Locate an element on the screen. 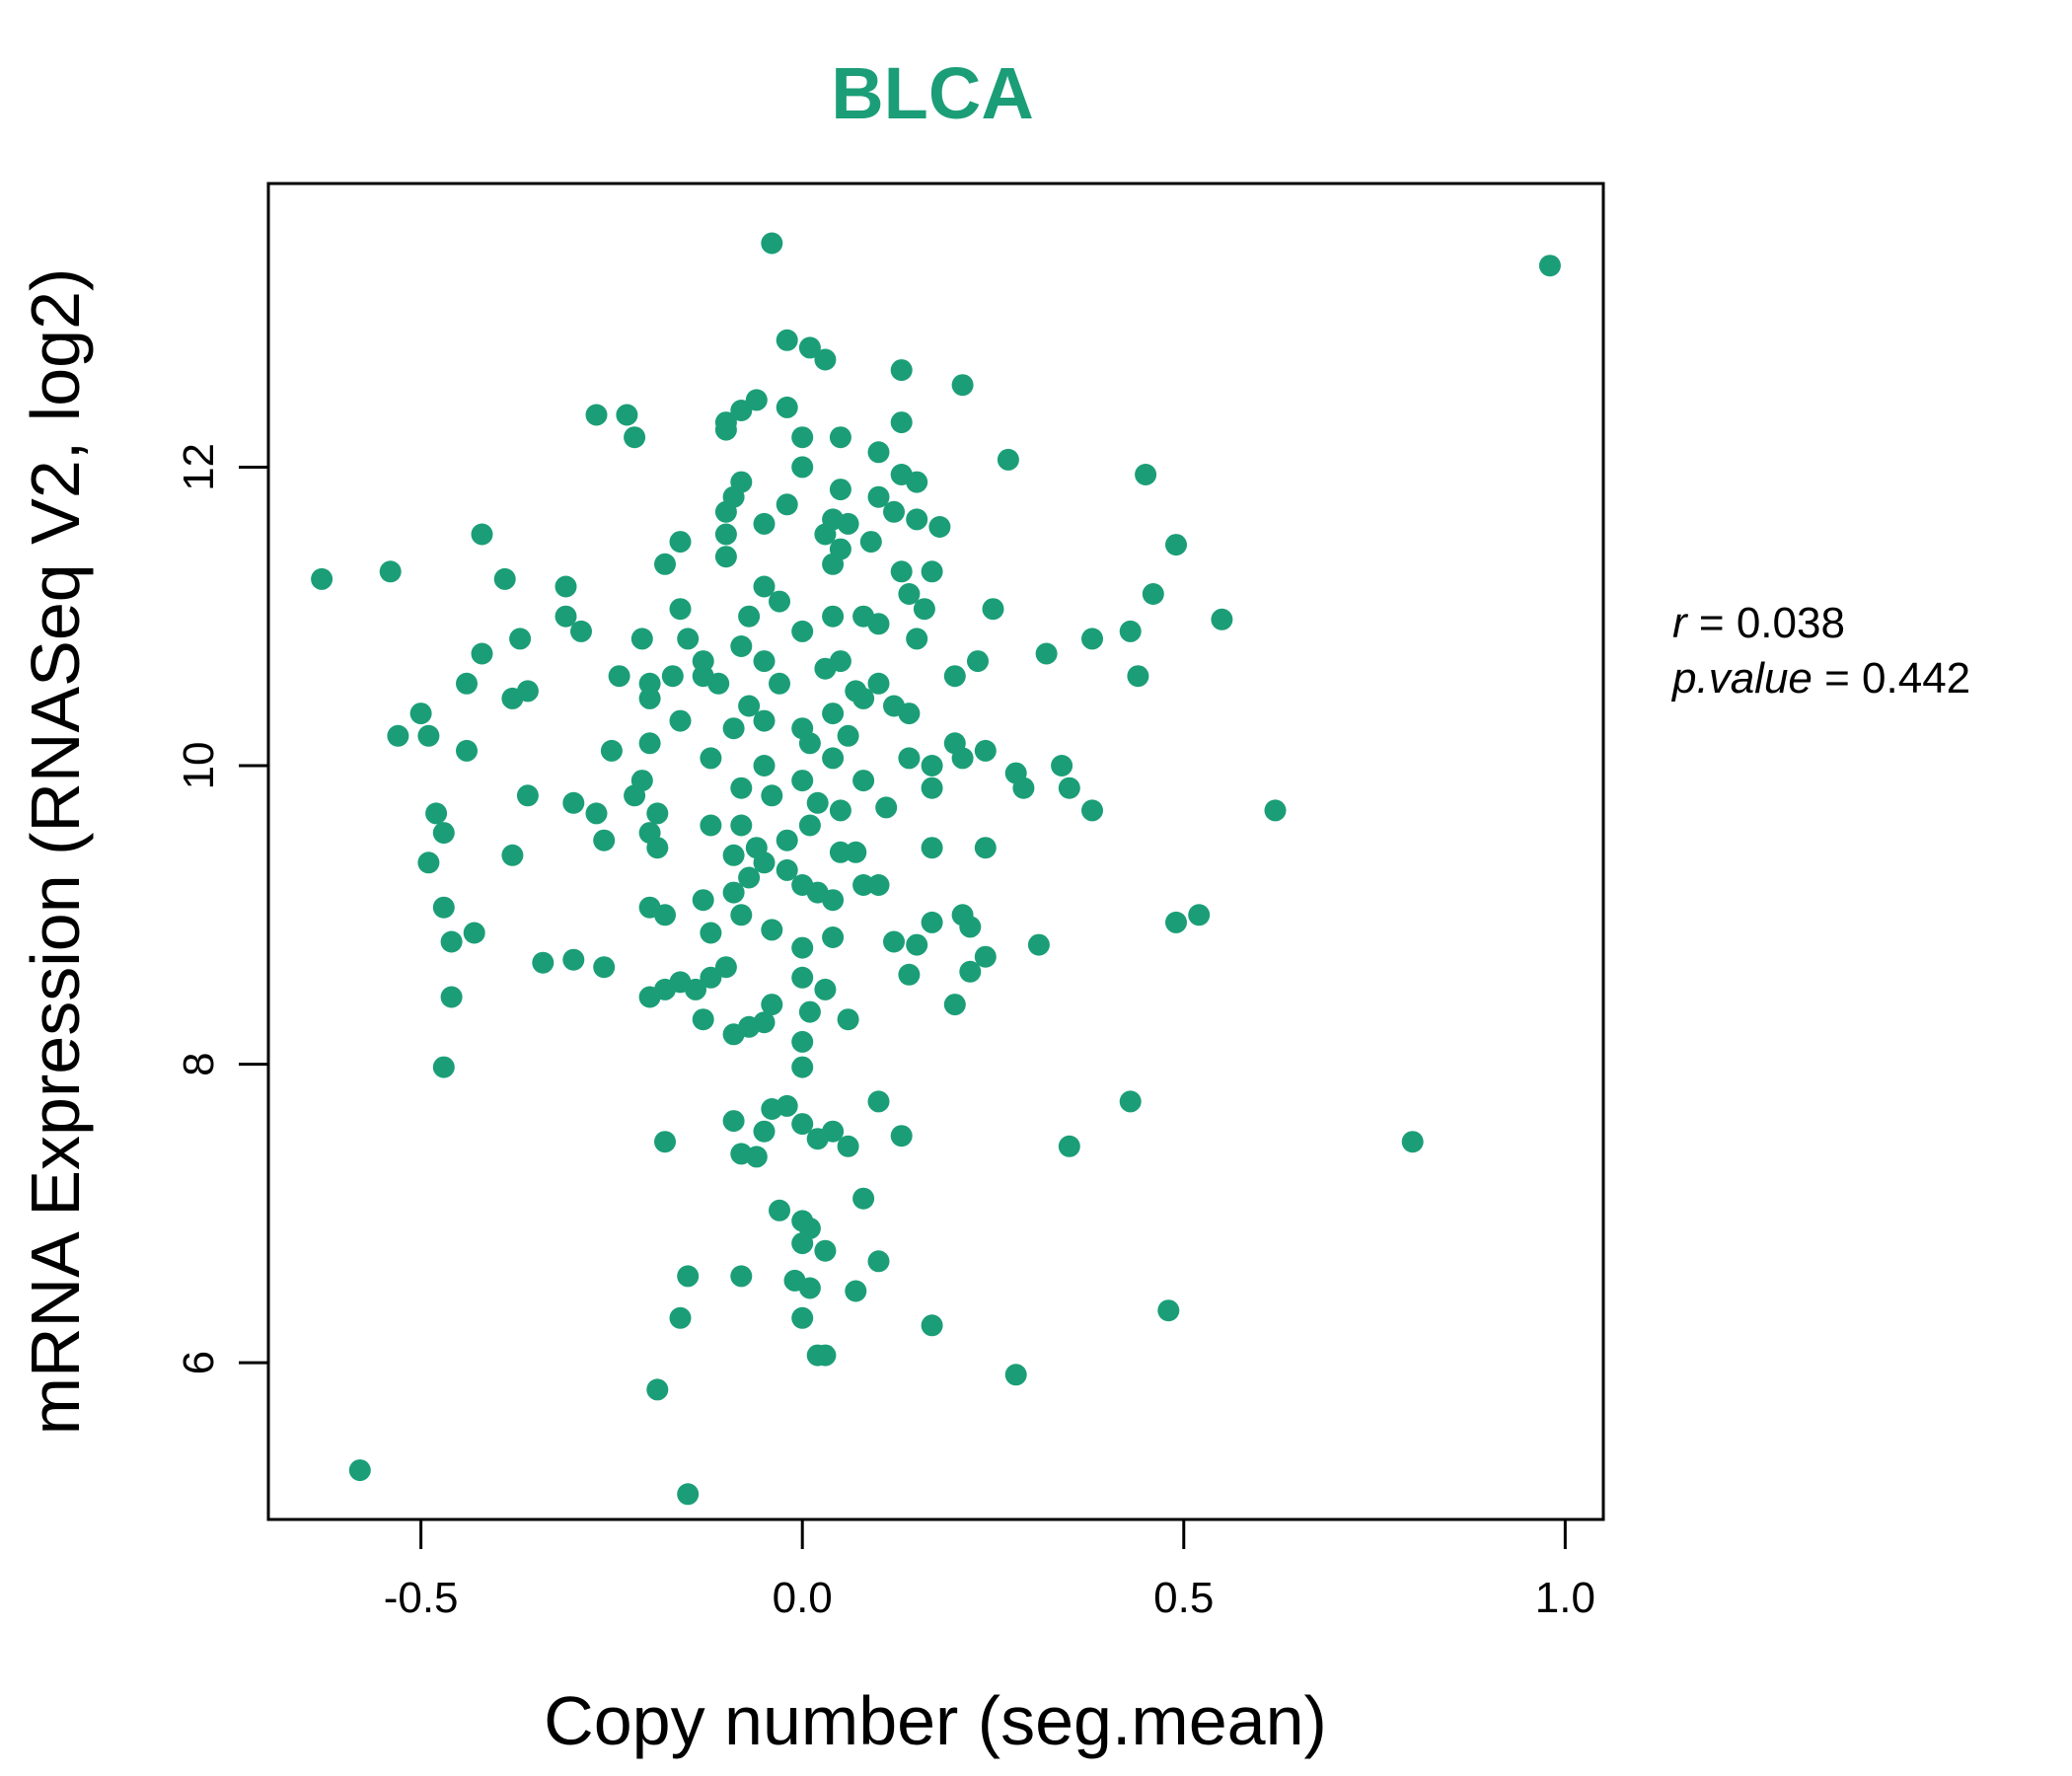 Image resolution: width=2072 pixels, height=1776 pixels. p-label: p.value is located at coordinates (1742, 679).